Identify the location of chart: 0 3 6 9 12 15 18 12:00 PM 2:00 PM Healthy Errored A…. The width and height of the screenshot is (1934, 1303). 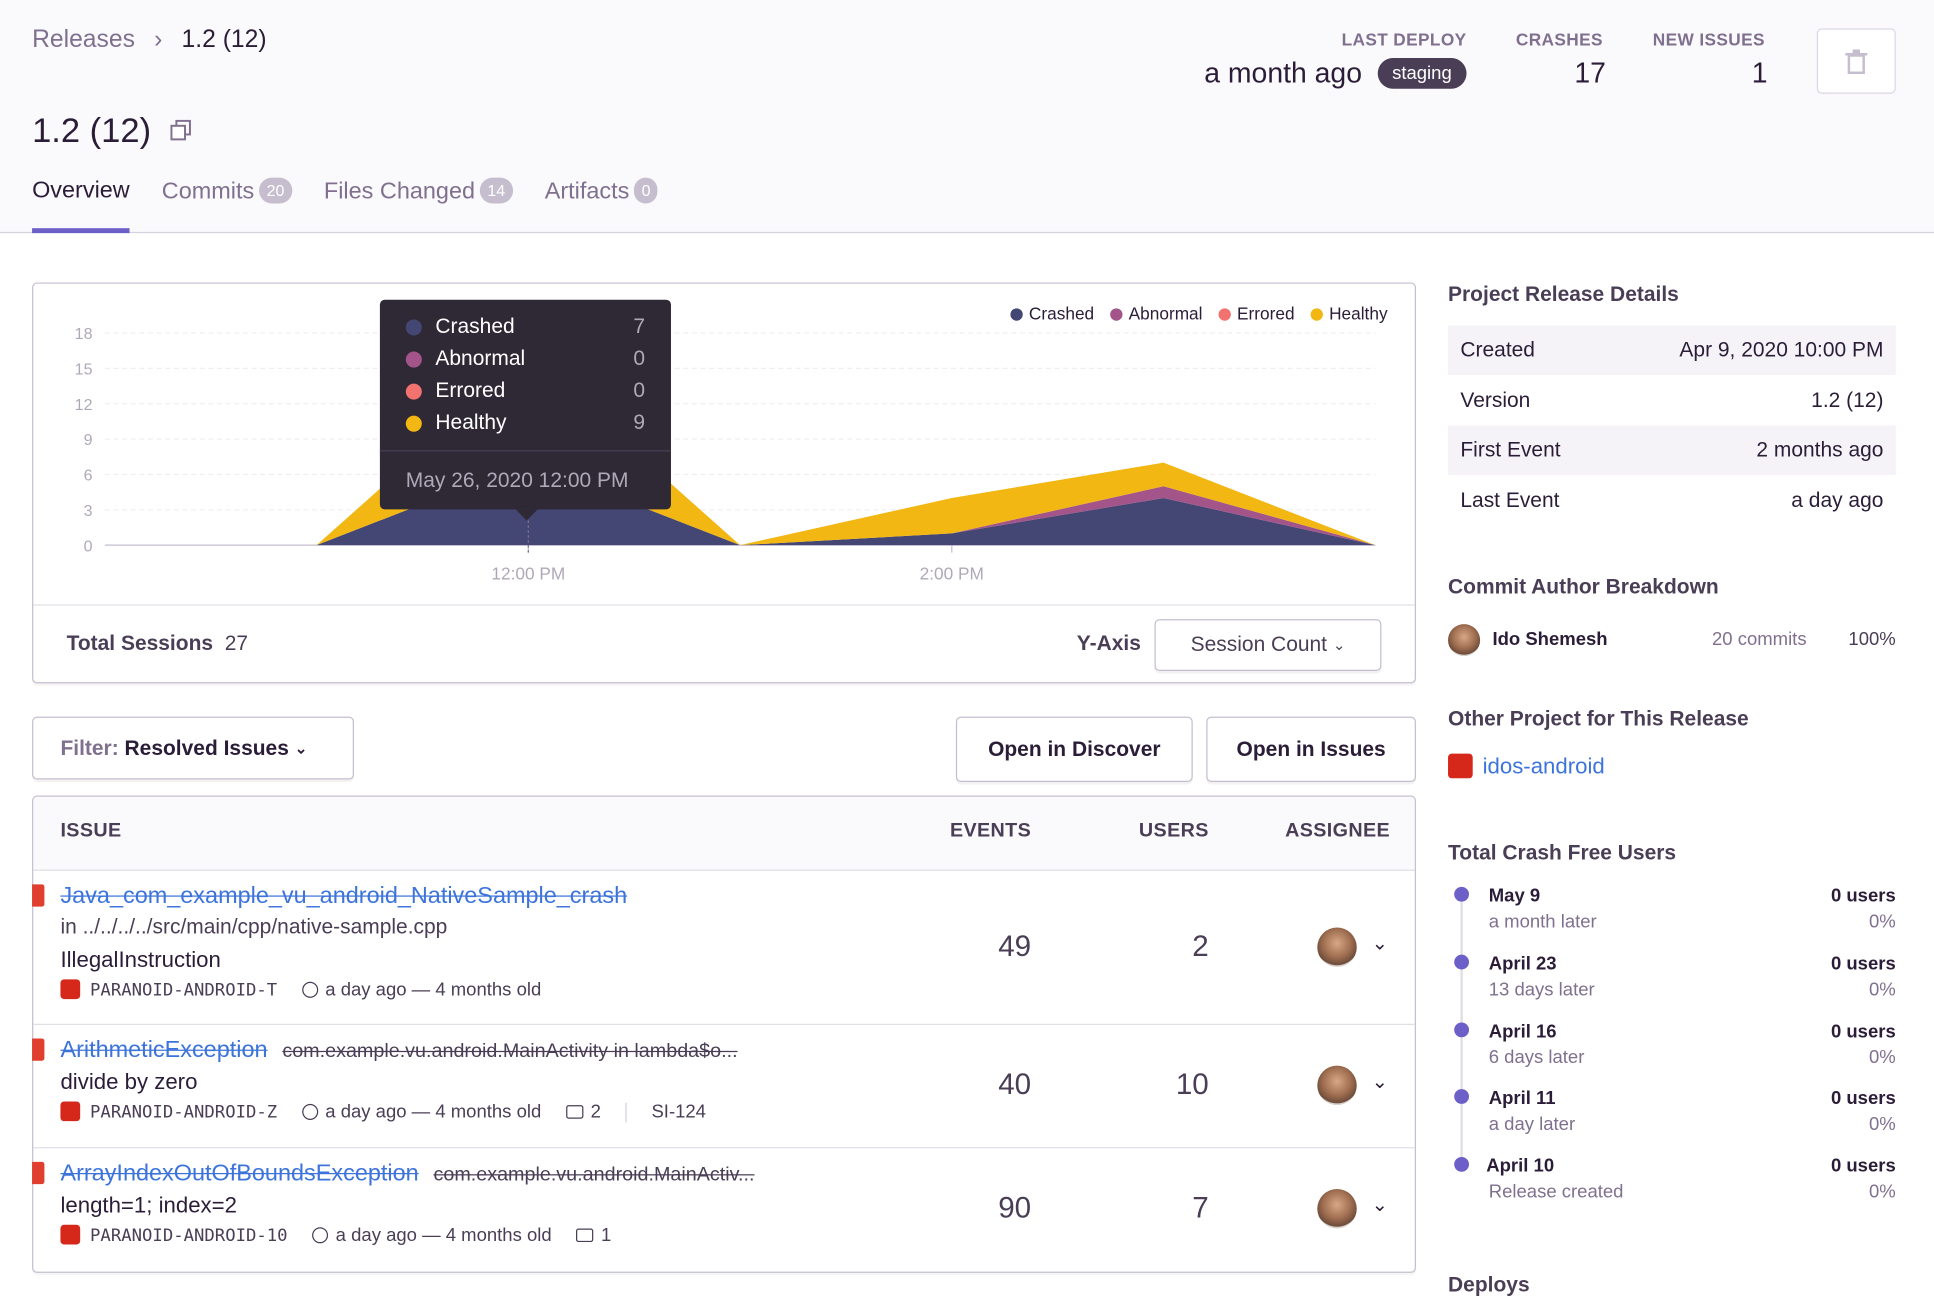
(731, 443).